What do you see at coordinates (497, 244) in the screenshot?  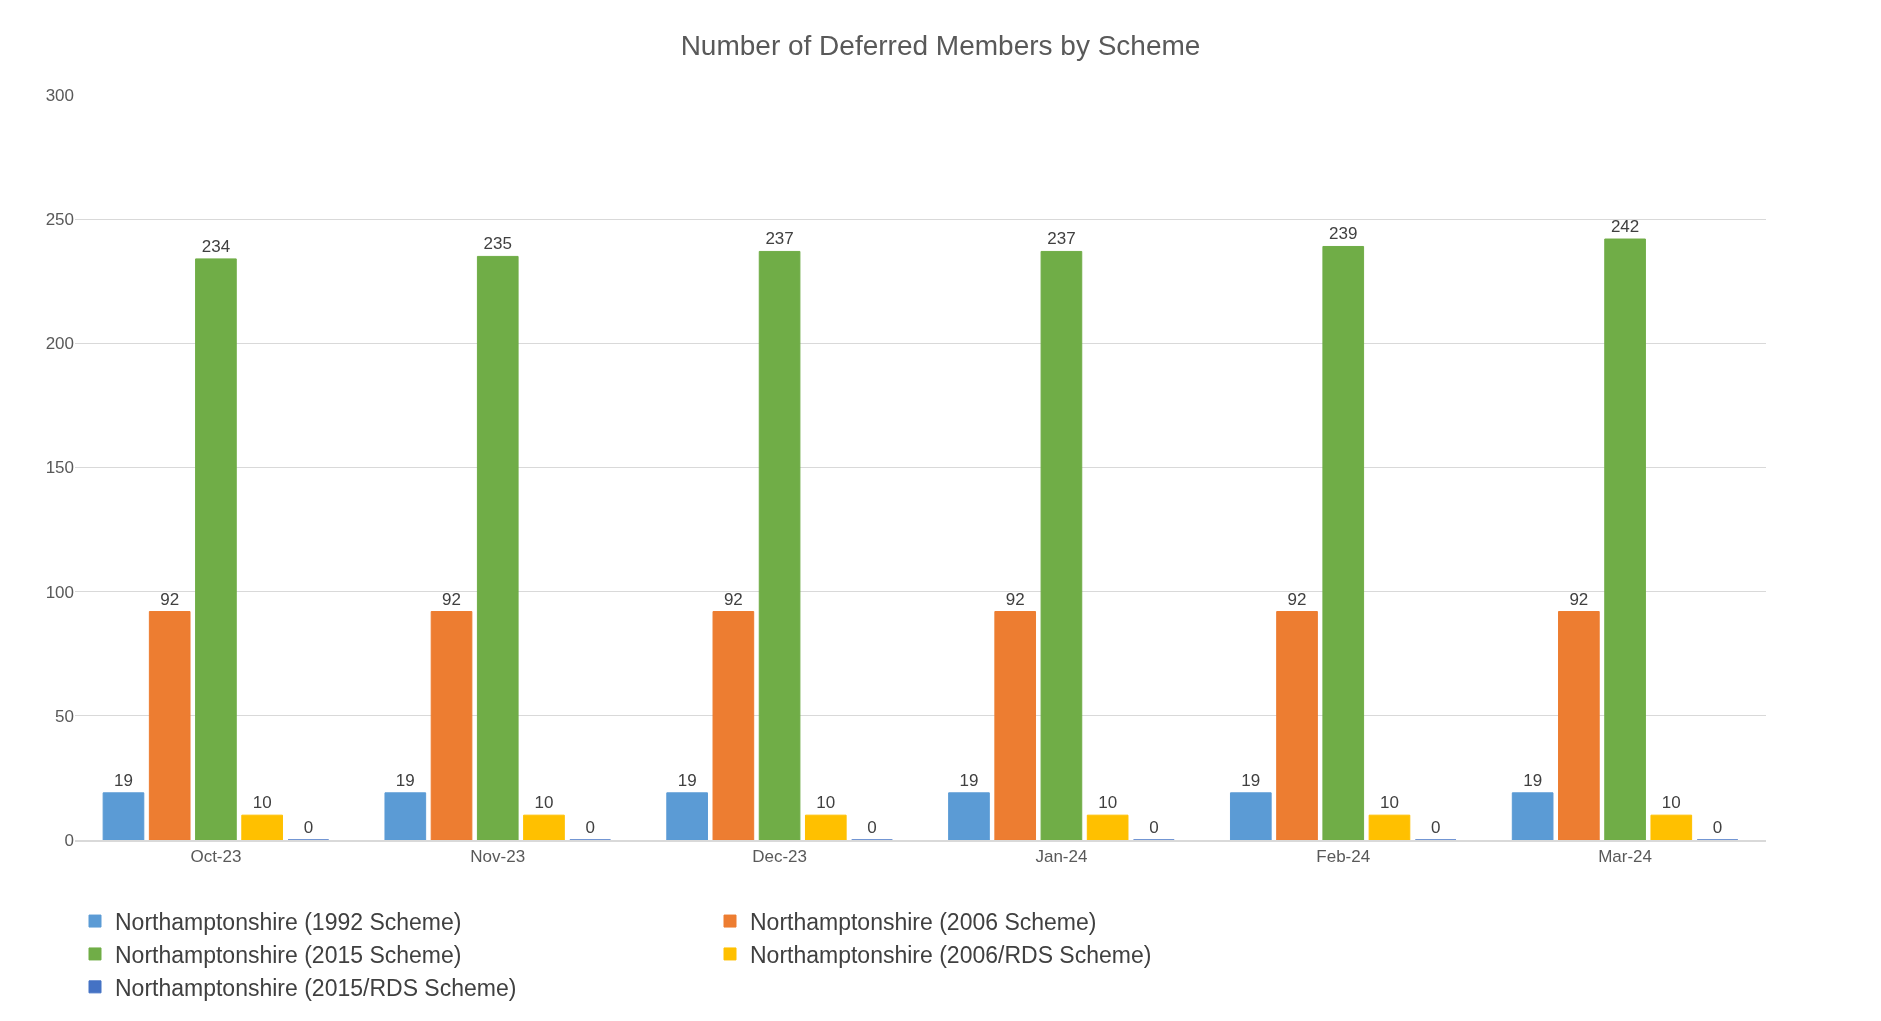 I see `data-label: 235` at bounding box center [497, 244].